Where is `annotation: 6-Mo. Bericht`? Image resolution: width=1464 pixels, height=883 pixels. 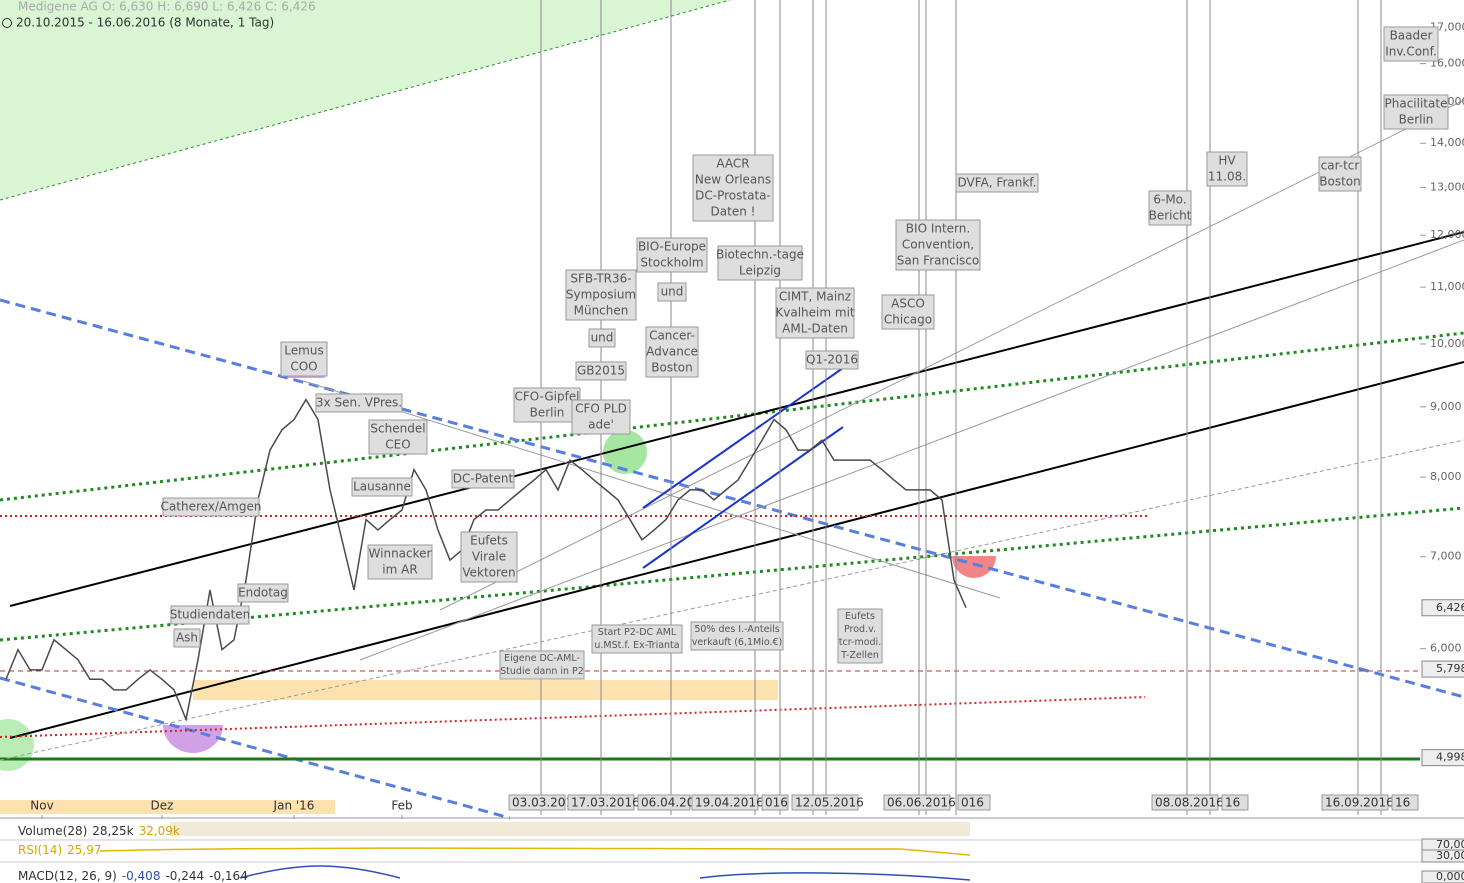
annotation: 6-Mo. Bericht is located at coordinates (1170, 208).